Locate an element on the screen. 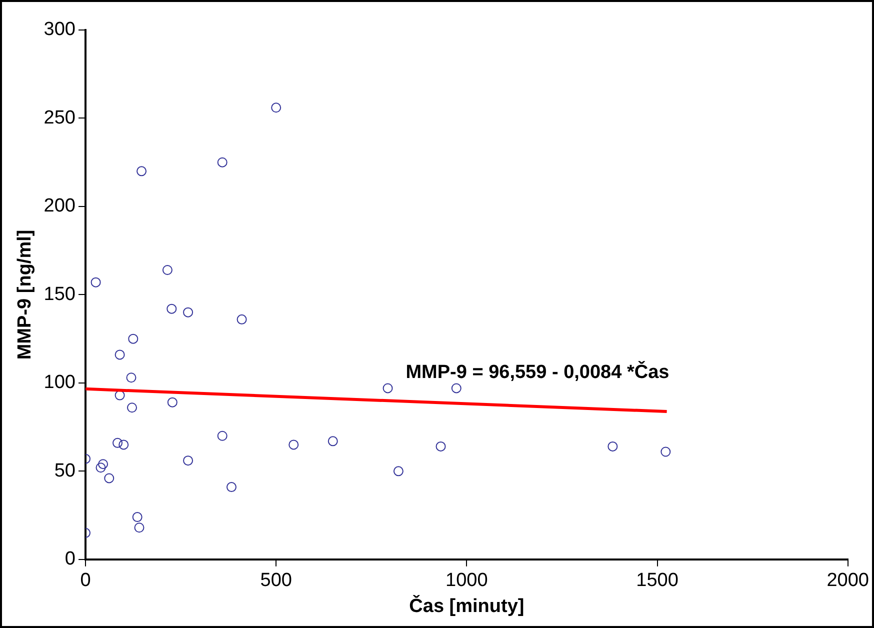  y-tick-label: 150 is located at coordinates (60, 294).